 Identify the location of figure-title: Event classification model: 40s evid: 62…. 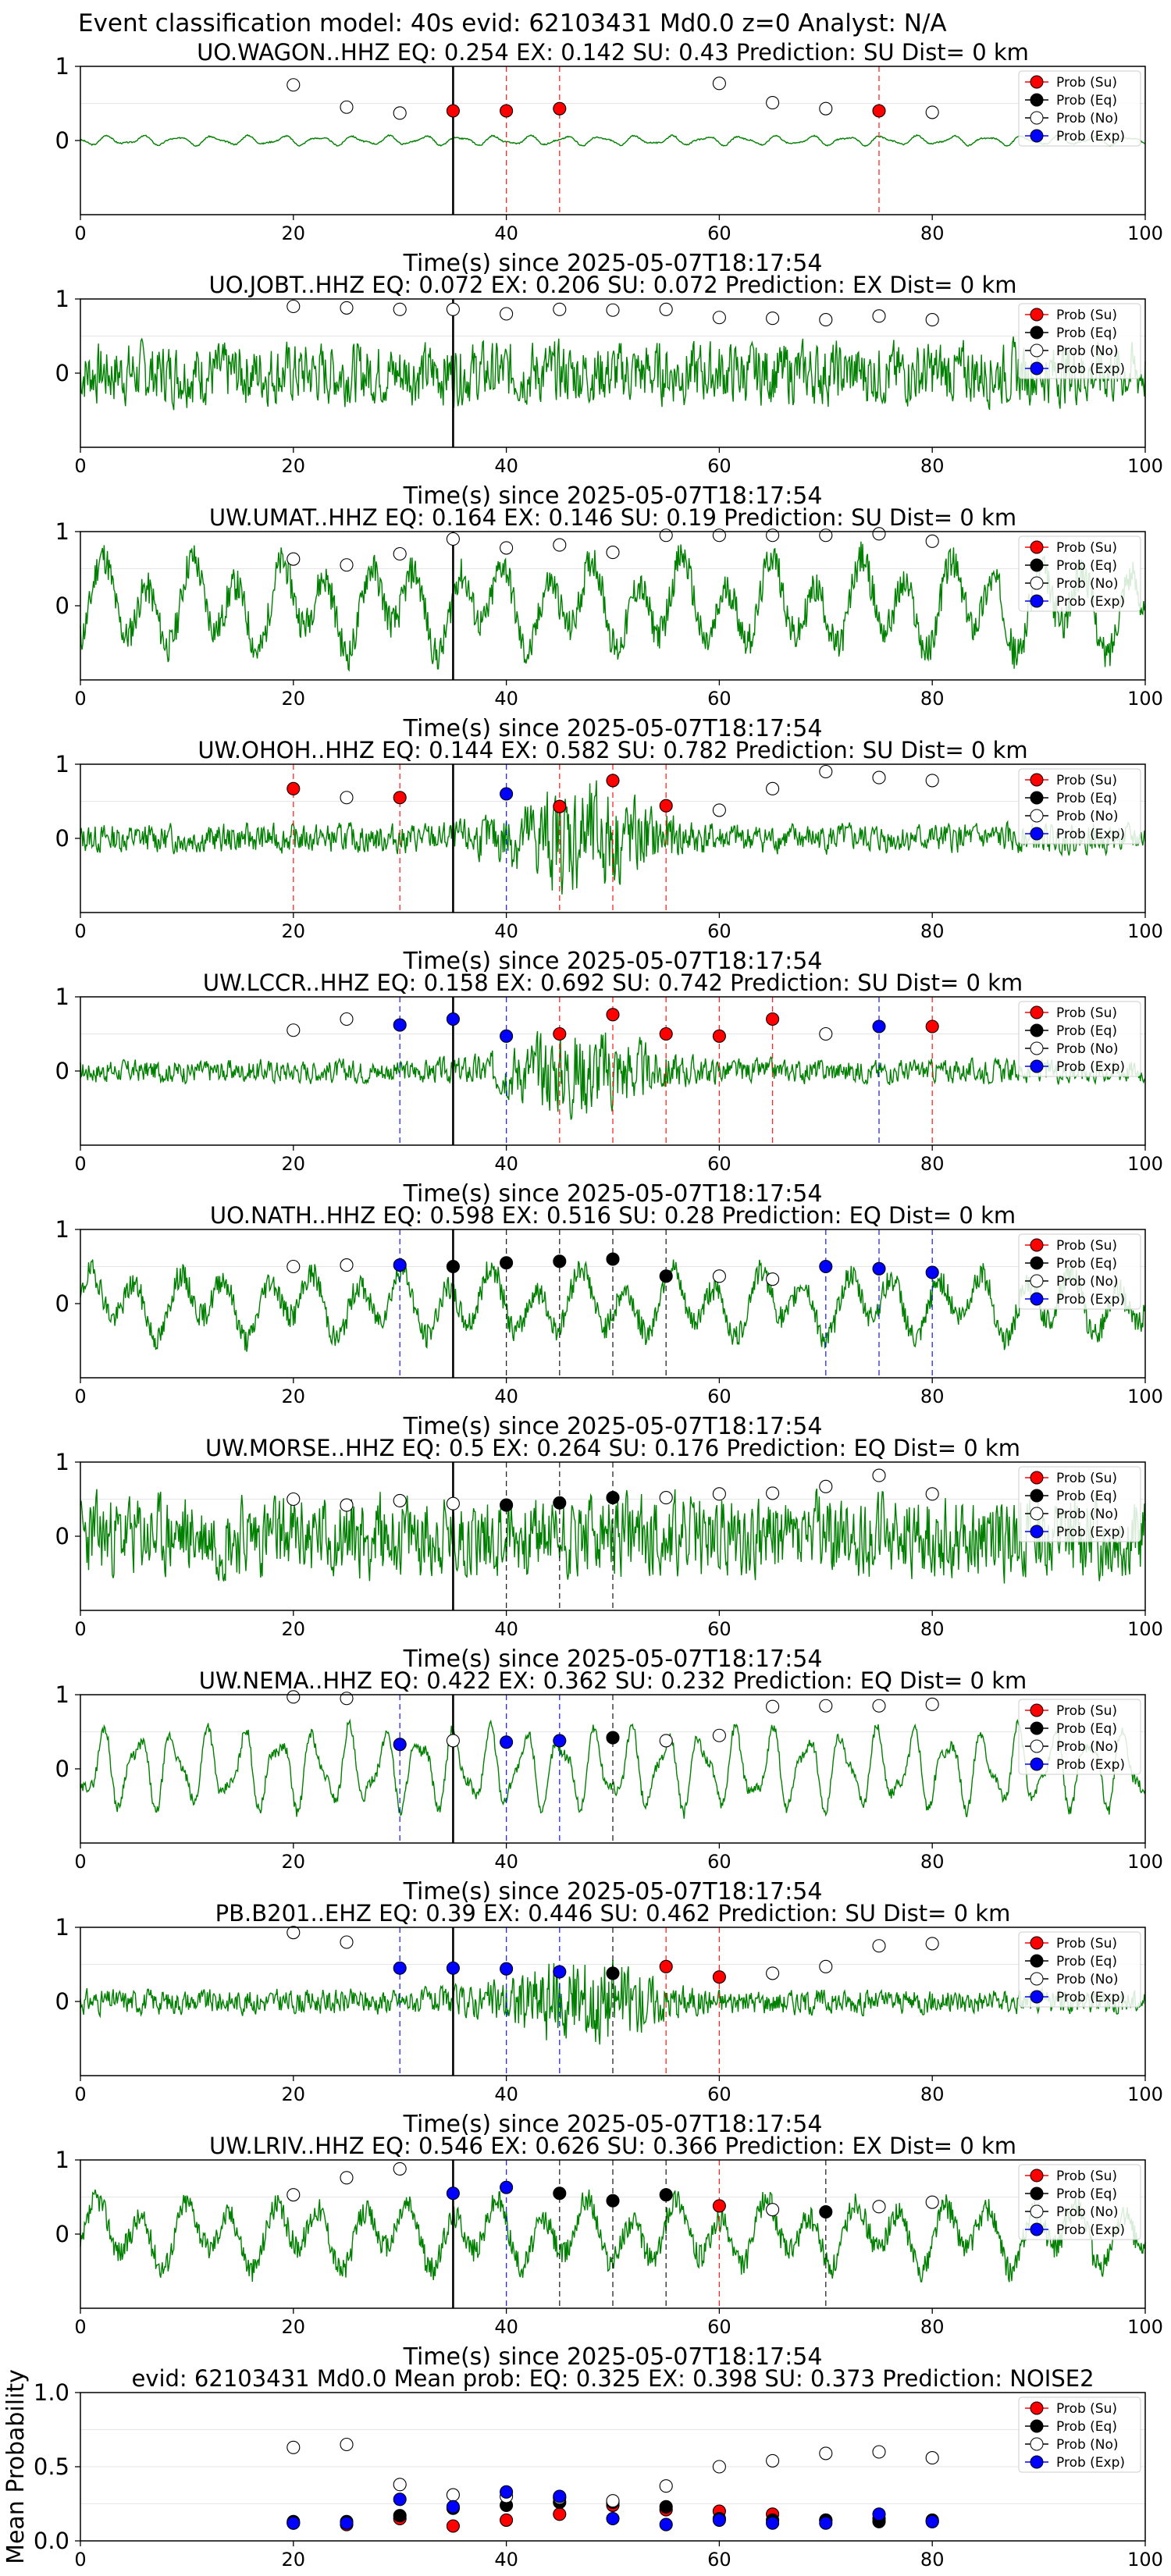
(512, 23).